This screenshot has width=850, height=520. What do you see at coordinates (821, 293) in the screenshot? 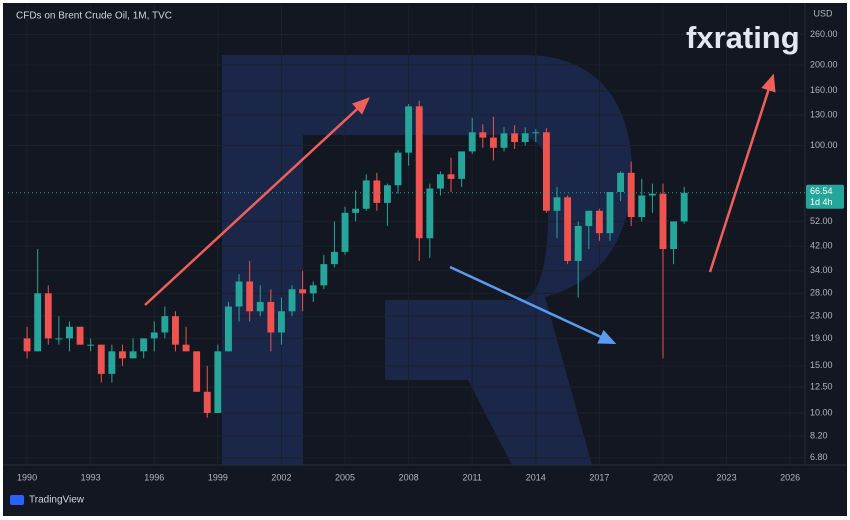
I see `y-tick-label: 28.00` at bounding box center [821, 293].